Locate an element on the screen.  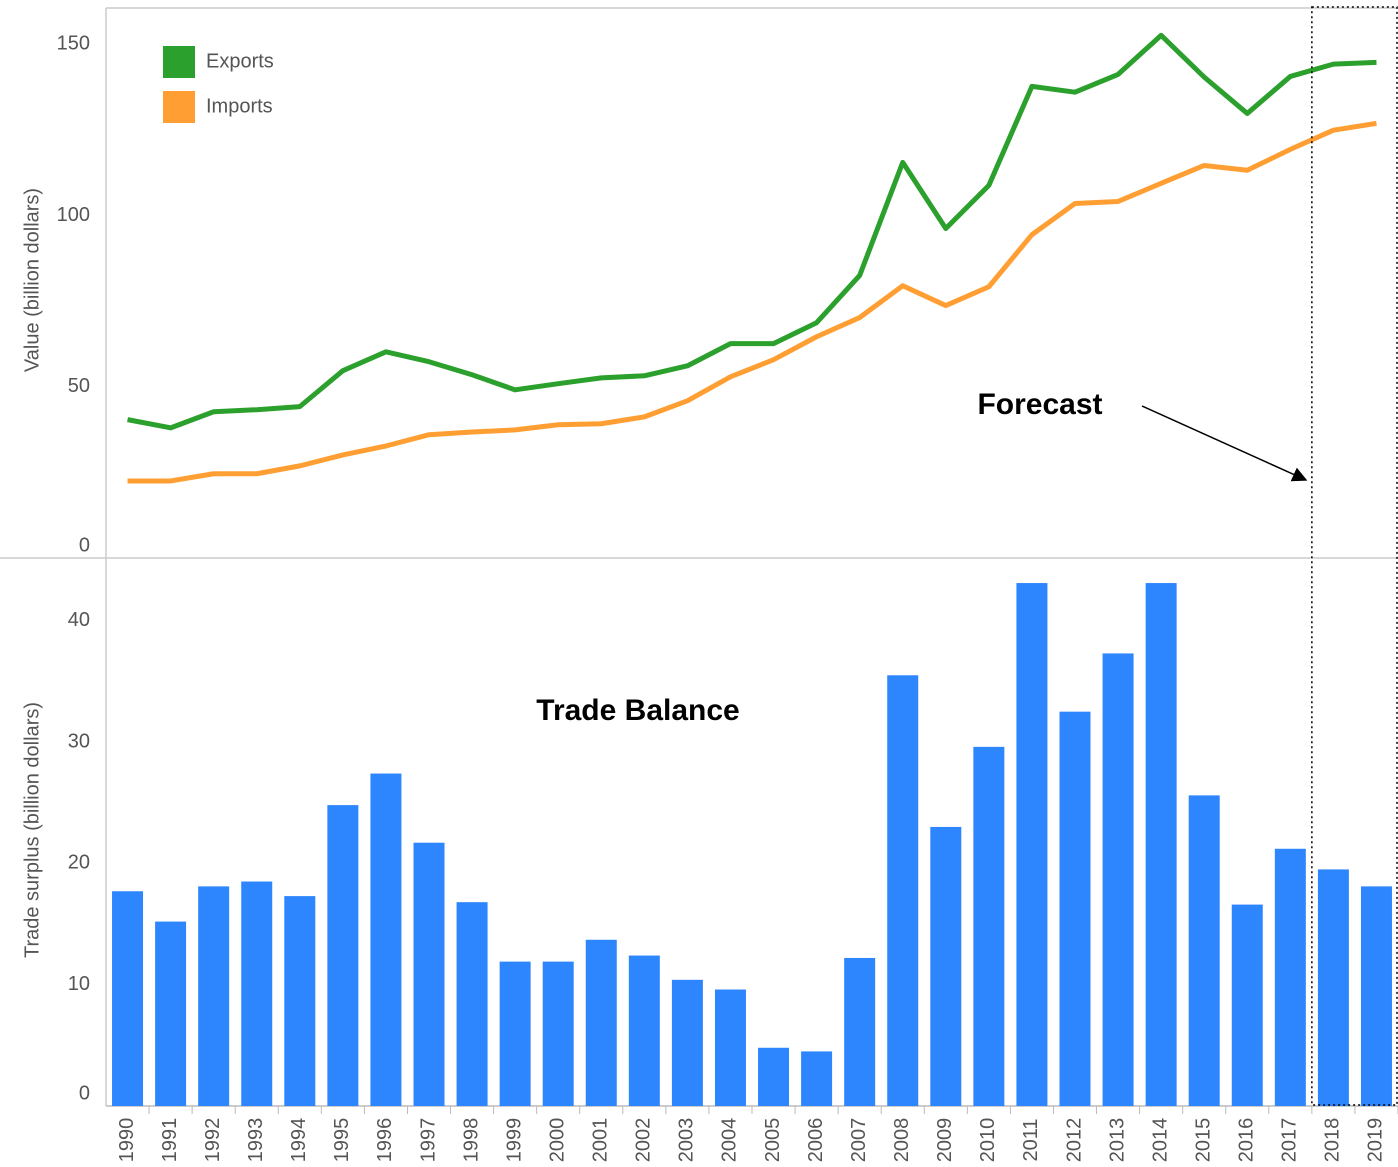
x-tick-label: 2015 is located at coordinates (1203, 1140).